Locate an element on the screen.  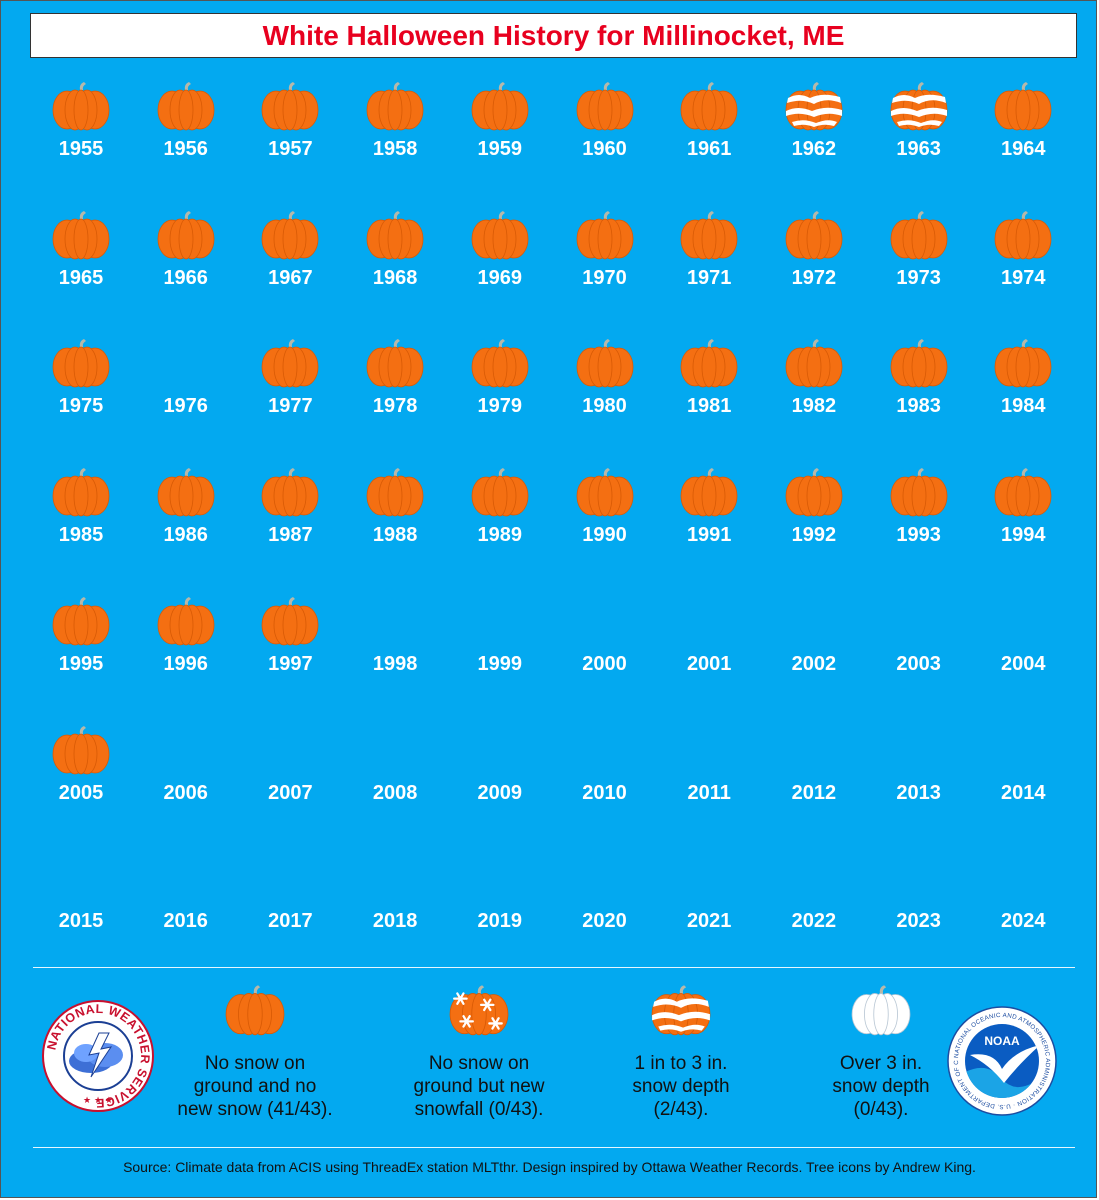
year-label: 1969 is located at coordinates (500, 277).